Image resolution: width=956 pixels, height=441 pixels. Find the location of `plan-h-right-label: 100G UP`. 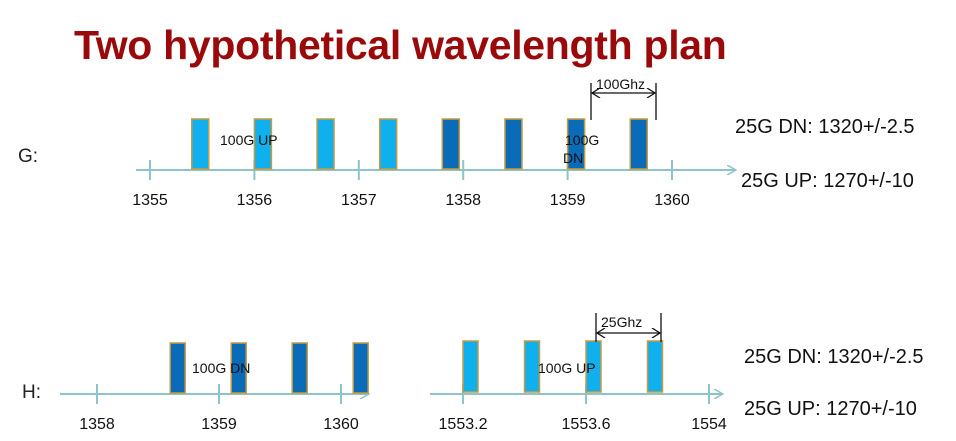

plan-h-right-label: 100G UP is located at coordinates (567, 368).